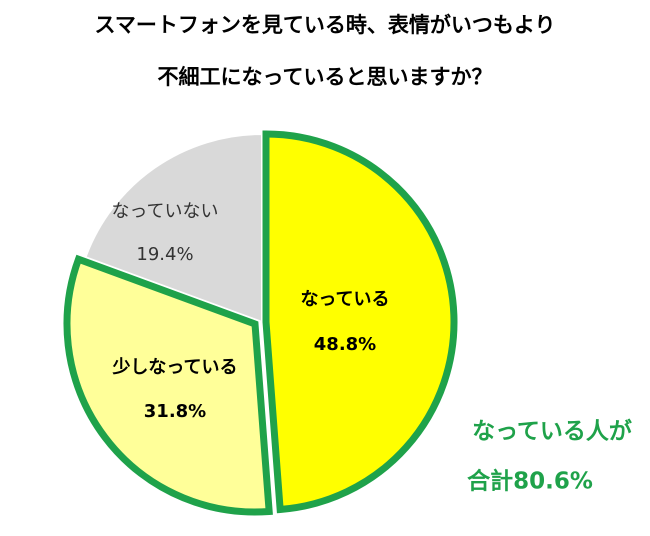 The height and width of the screenshot is (536, 650). I want to click on pie-slice, so click(173, 228).